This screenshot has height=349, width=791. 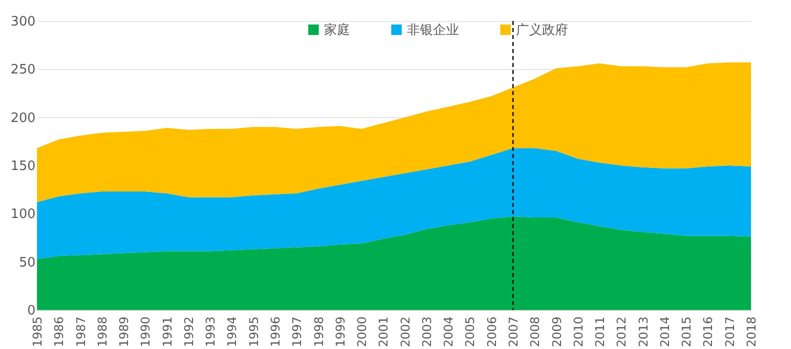 I want to click on x-tick-label: 2014, so click(x=665, y=332).